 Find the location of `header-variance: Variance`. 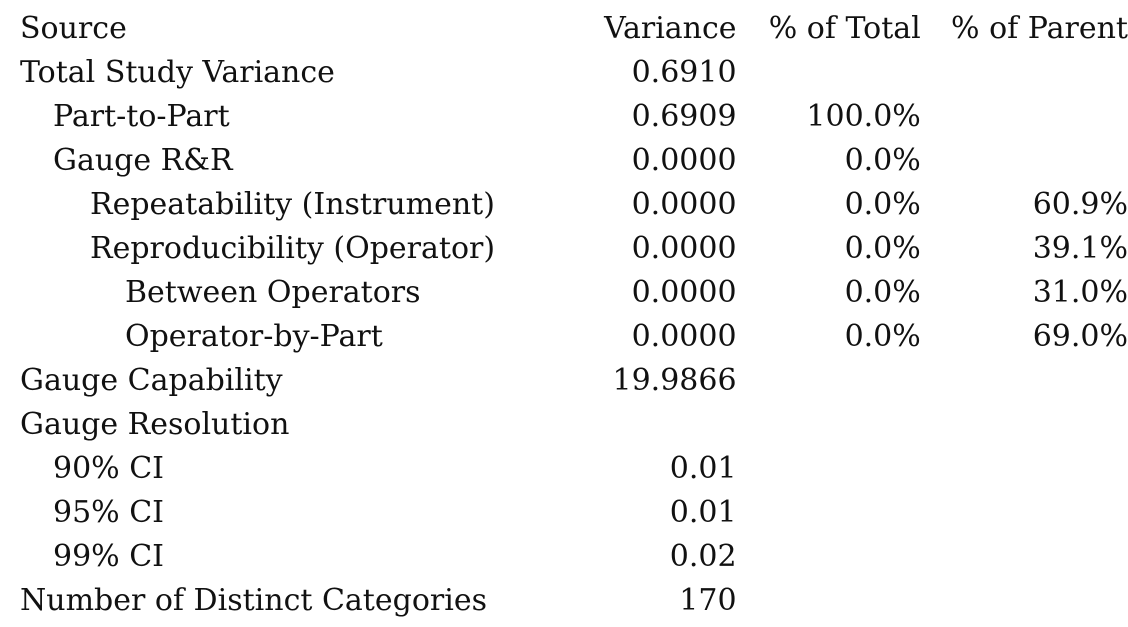

header-variance: Variance is located at coordinates (670, 28).